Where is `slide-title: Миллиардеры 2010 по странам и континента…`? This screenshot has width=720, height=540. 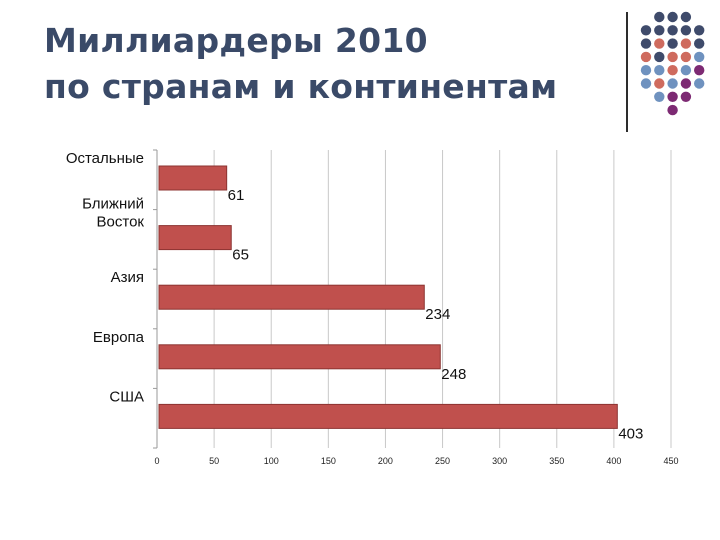 slide-title: Миллиардеры 2010 по странам и континента… is located at coordinates (329, 64).